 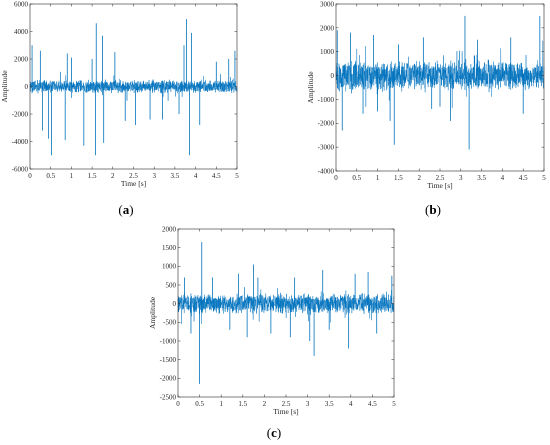 I want to click on panel-label-letter: c, so click(x=274, y=432).